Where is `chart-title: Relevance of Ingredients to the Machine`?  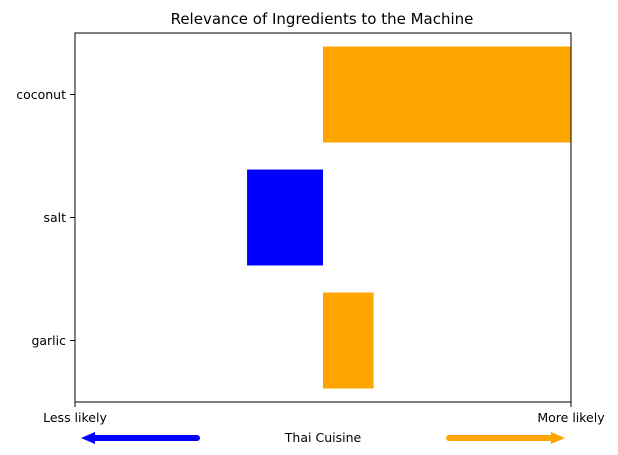 chart-title: Relevance of Ingredients to the Machine is located at coordinates (322, 19).